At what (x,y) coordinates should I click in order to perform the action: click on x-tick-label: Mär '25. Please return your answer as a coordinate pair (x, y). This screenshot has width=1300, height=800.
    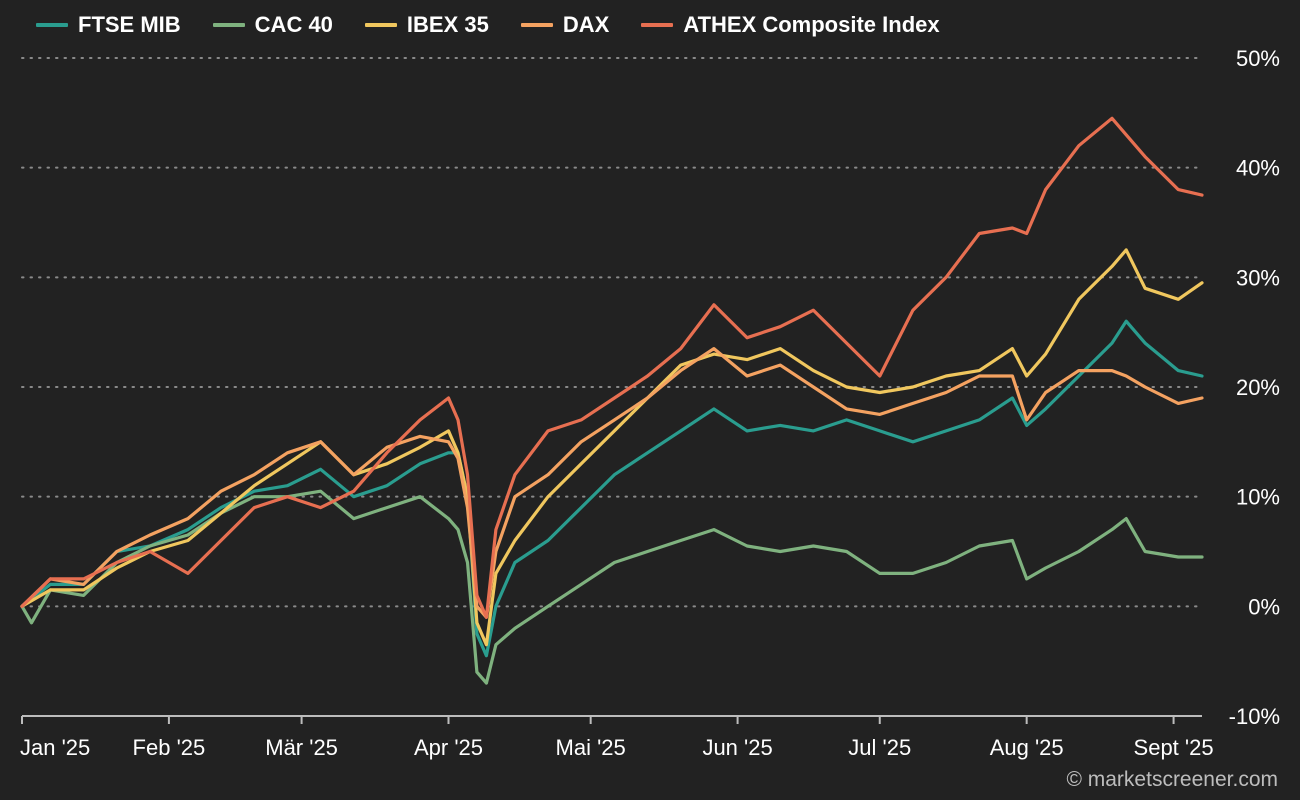
    Looking at the image, I should click on (301, 747).